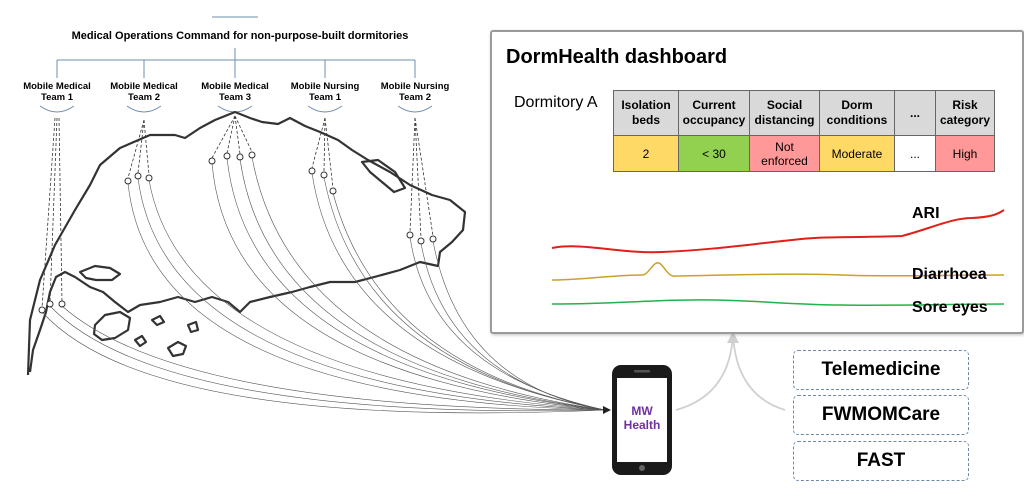 This screenshot has height=496, width=1024. What do you see at coordinates (556, 102) in the screenshot?
I see `dormitory-label: Dormitory A` at bounding box center [556, 102].